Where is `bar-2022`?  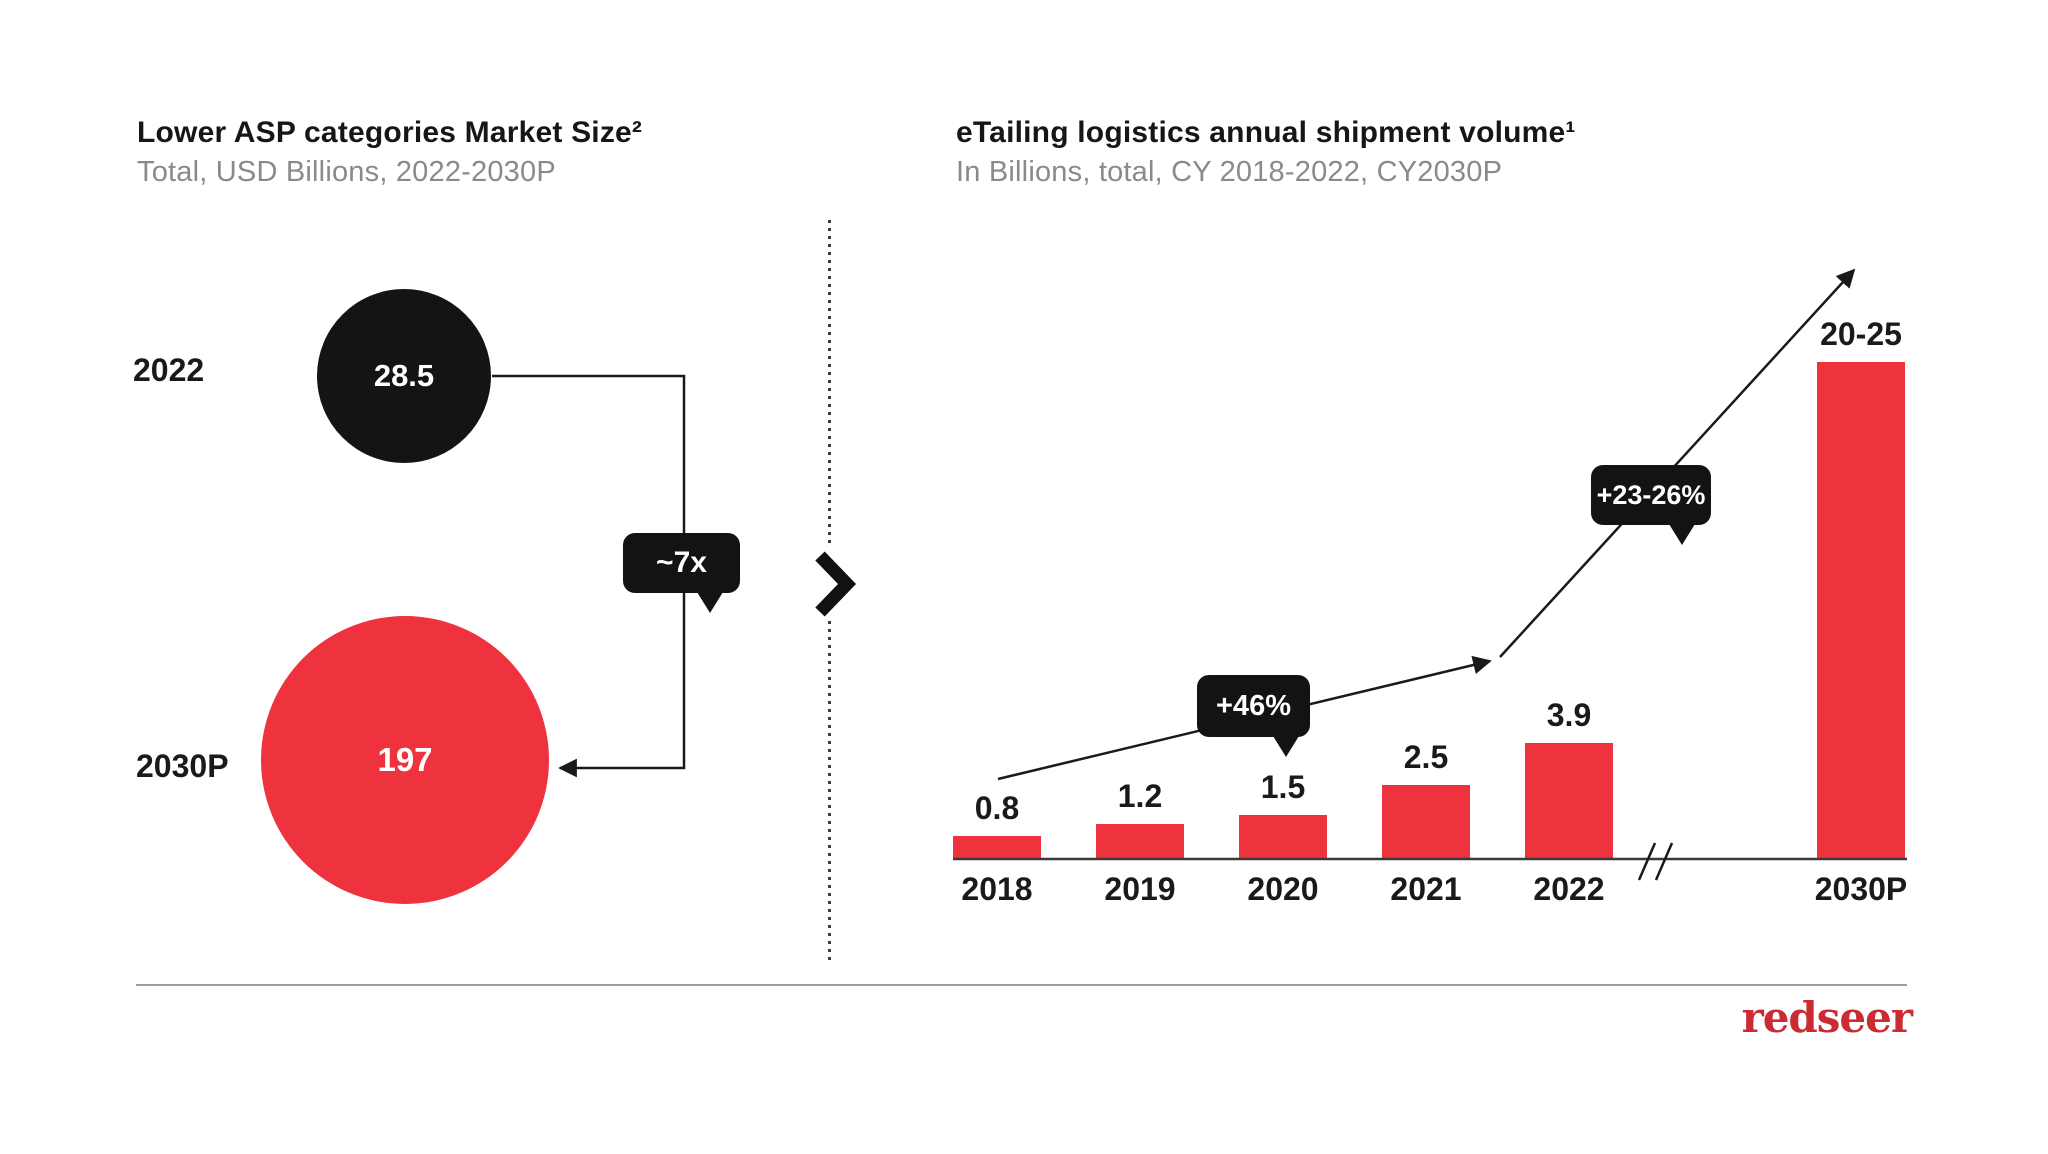
bar-2022 is located at coordinates (1569, 801).